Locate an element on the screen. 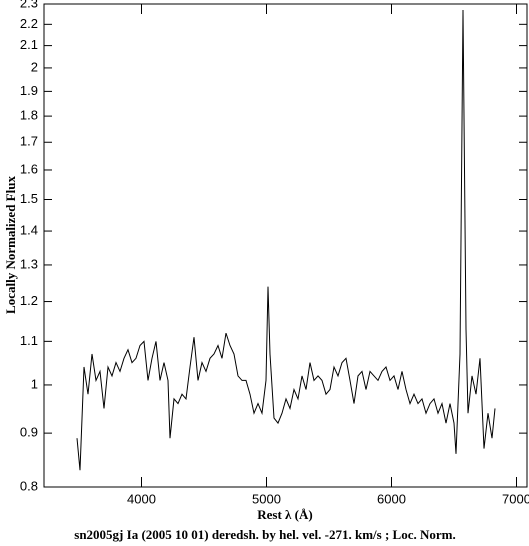  y-tick-label: 1.9 is located at coordinates (29, 90).